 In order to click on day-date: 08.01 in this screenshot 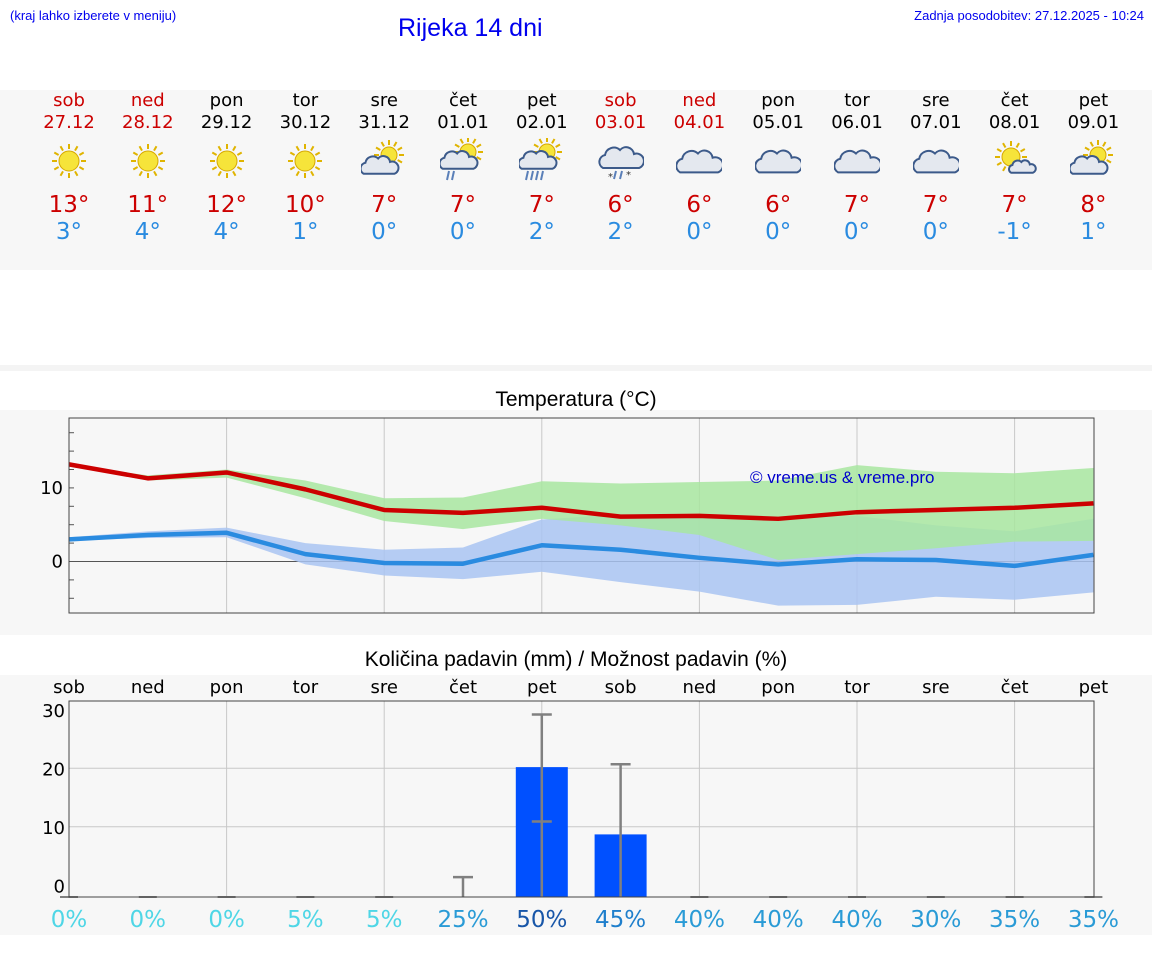, I will do `click(1014, 122)`.